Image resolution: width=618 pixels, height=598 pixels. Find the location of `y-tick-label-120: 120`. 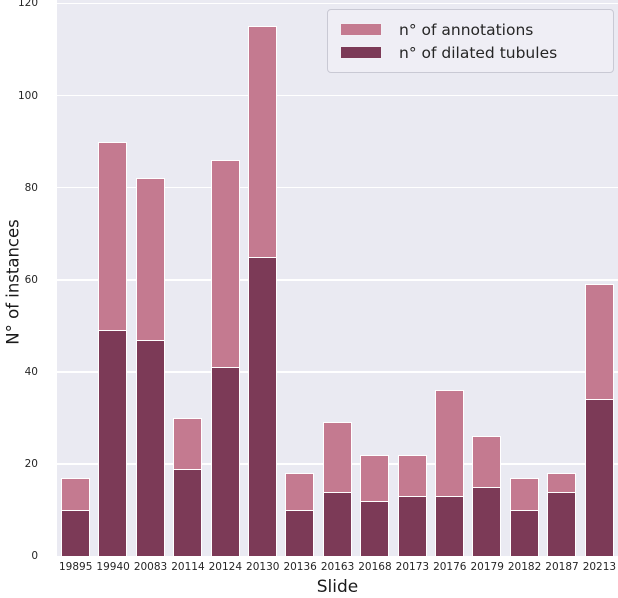

y-tick-label-120: 120 is located at coordinates (27, 5).